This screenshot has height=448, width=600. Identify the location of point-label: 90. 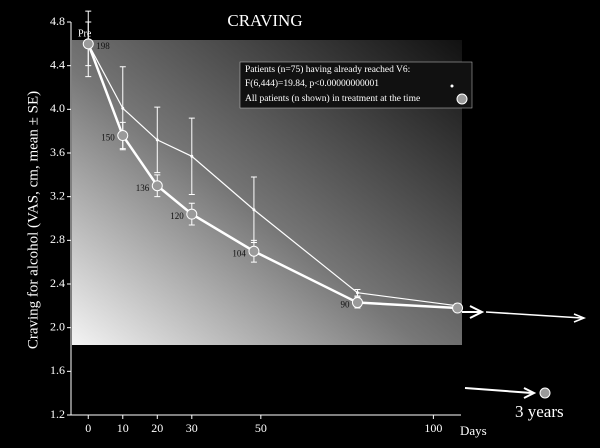
(345, 305).